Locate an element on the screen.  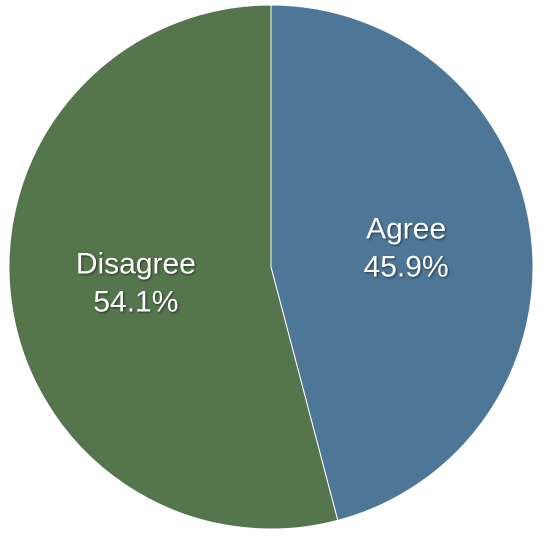
slice-value: 45.9% is located at coordinates (406, 266).